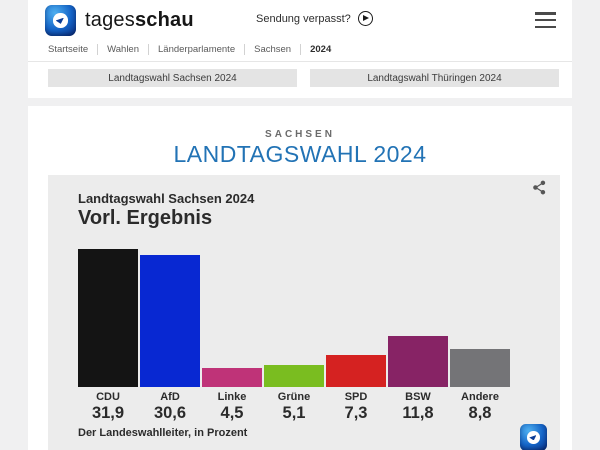  What do you see at coordinates (300, 134) in the screenshot?
I see `page-kicker: SACHSEN` at bounding box center [300, 134].